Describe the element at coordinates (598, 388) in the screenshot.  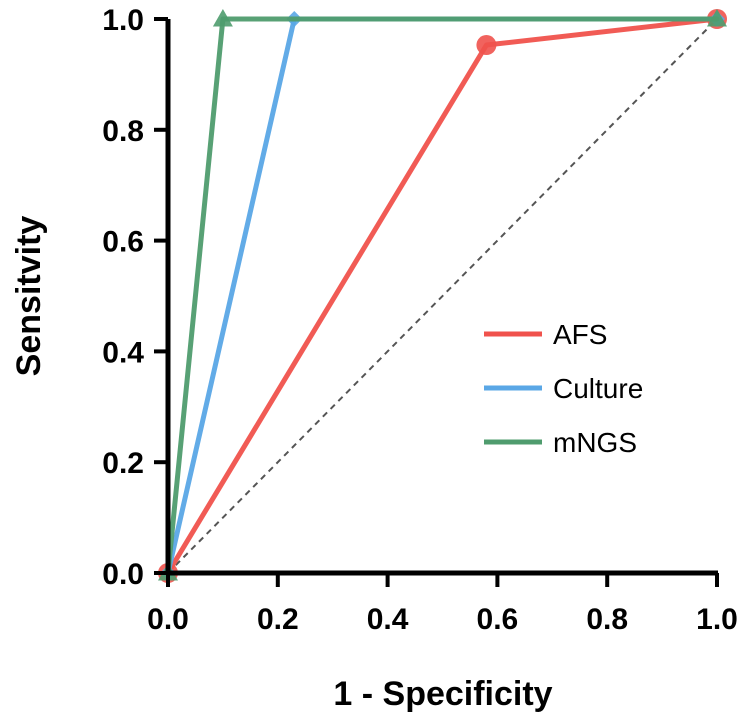
I see `legend-label-culture: Culture` at that location.